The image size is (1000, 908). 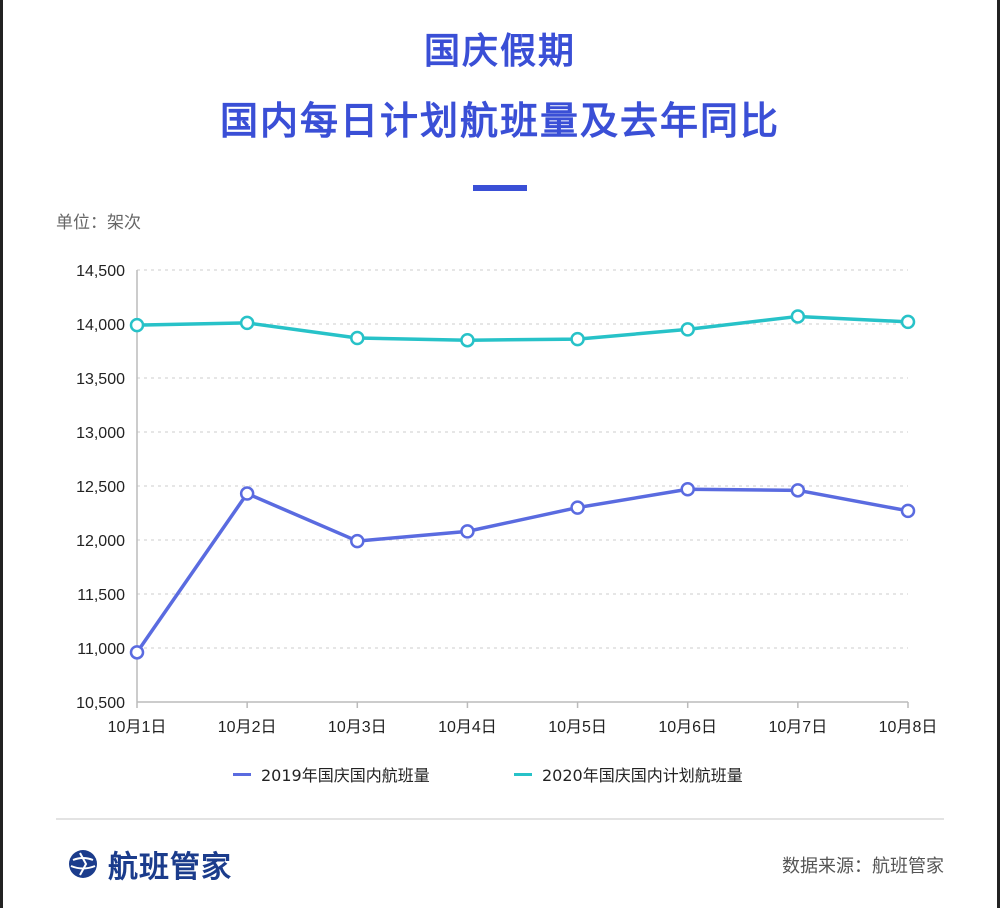 I want to click on x-tick-label: 10月2日, so click(x=247, y=727).